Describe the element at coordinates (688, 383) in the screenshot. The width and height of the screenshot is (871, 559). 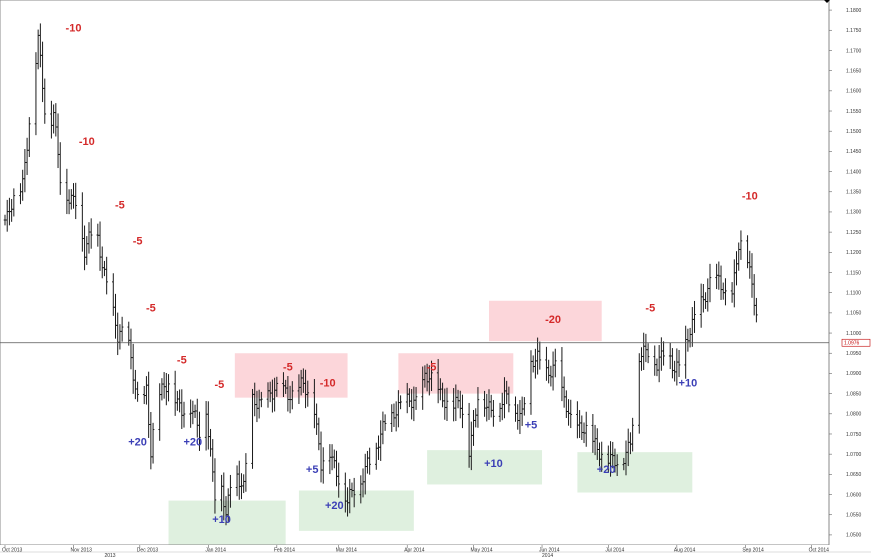
I see `score-label: +10` at that location.